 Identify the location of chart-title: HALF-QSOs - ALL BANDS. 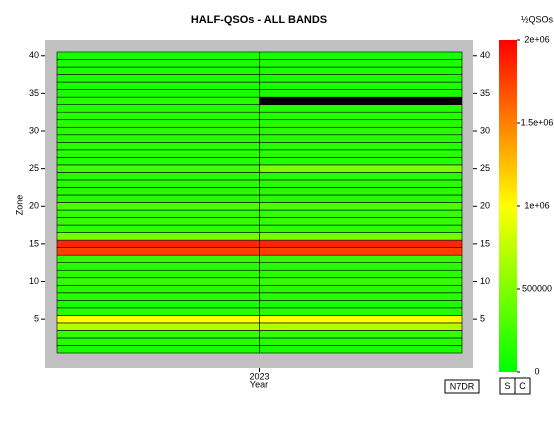
(259, 20).